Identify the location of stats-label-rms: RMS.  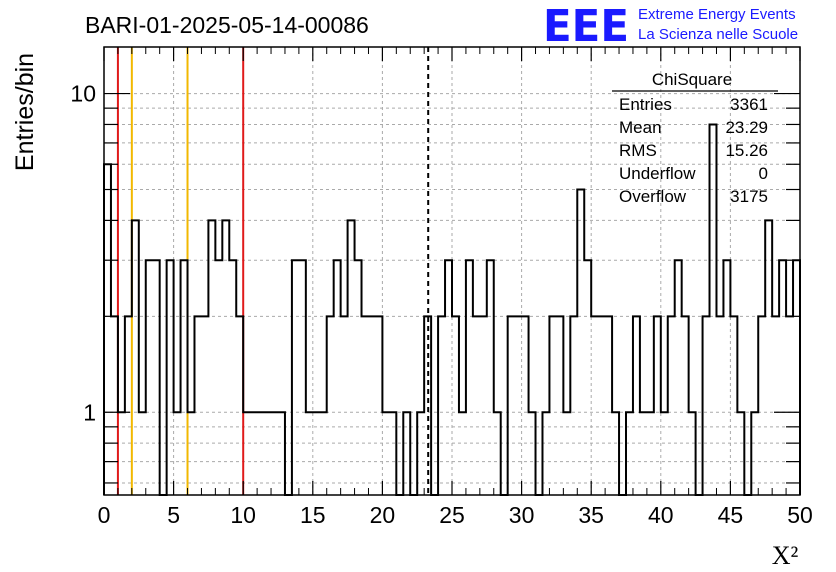
(638, 150).